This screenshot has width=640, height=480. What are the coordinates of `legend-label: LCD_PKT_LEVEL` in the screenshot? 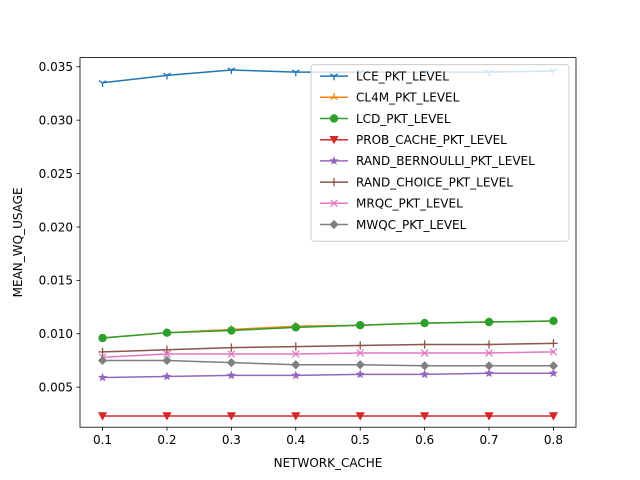 It's located at (403, 119).